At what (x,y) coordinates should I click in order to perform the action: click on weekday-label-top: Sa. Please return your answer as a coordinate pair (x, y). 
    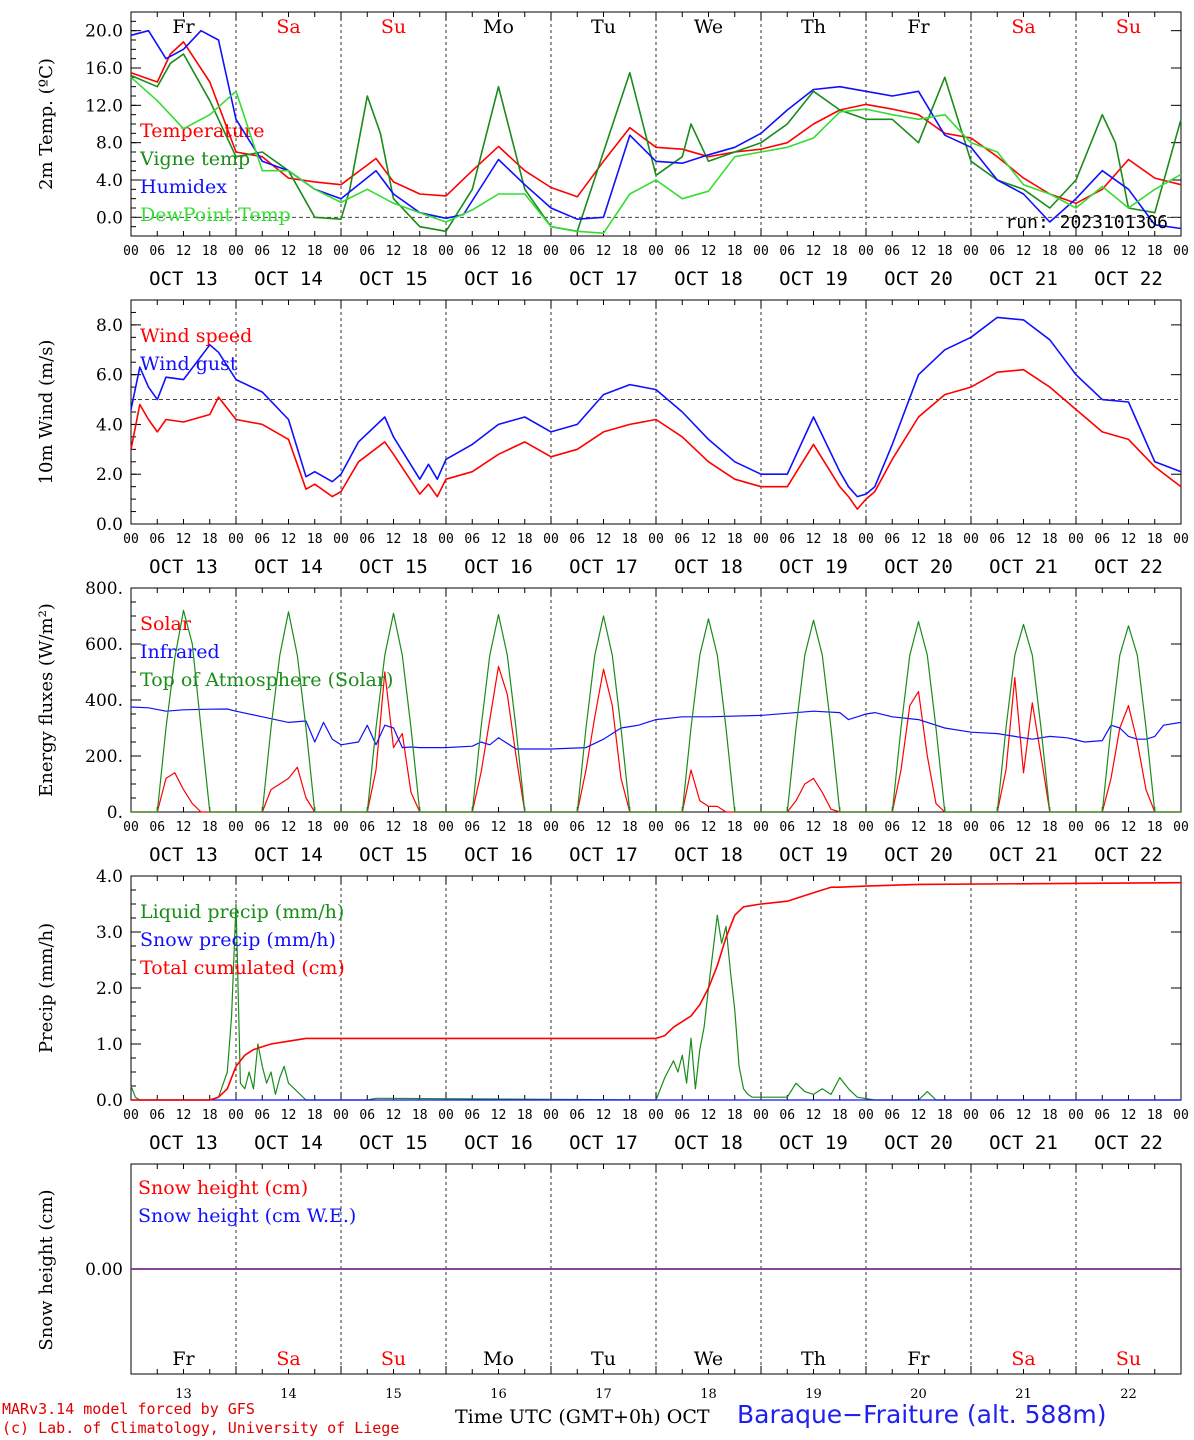
    Looking at the image, I should click on (1023, 27).